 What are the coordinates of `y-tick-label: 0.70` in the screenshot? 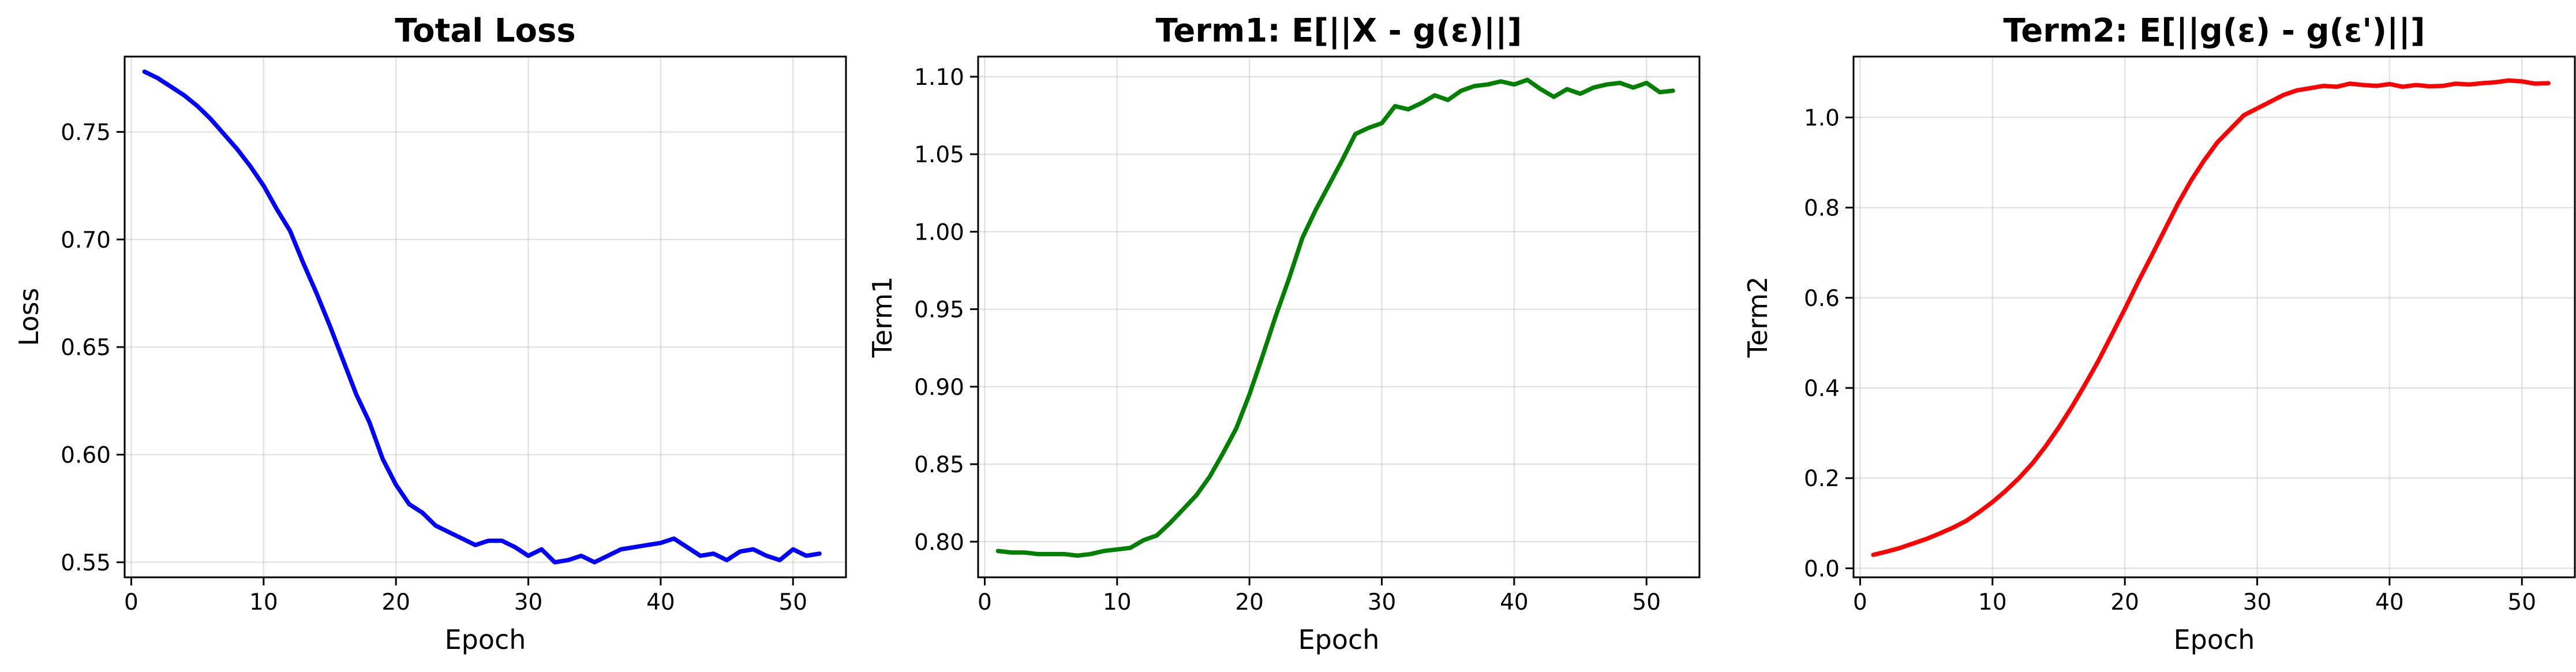 It's located at (86, 240).